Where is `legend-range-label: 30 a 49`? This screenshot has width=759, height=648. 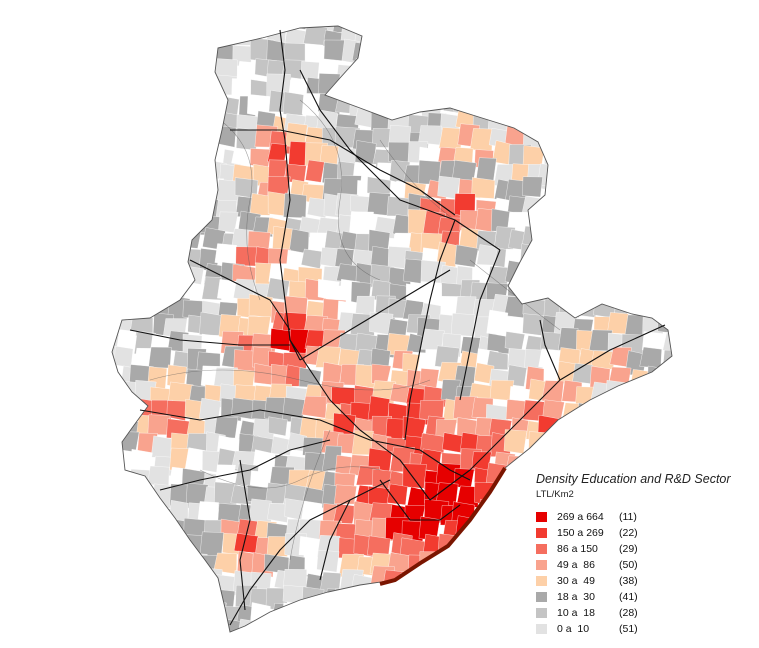 legend-range-label: 30 a 49 is located at coordinates (576, 581).